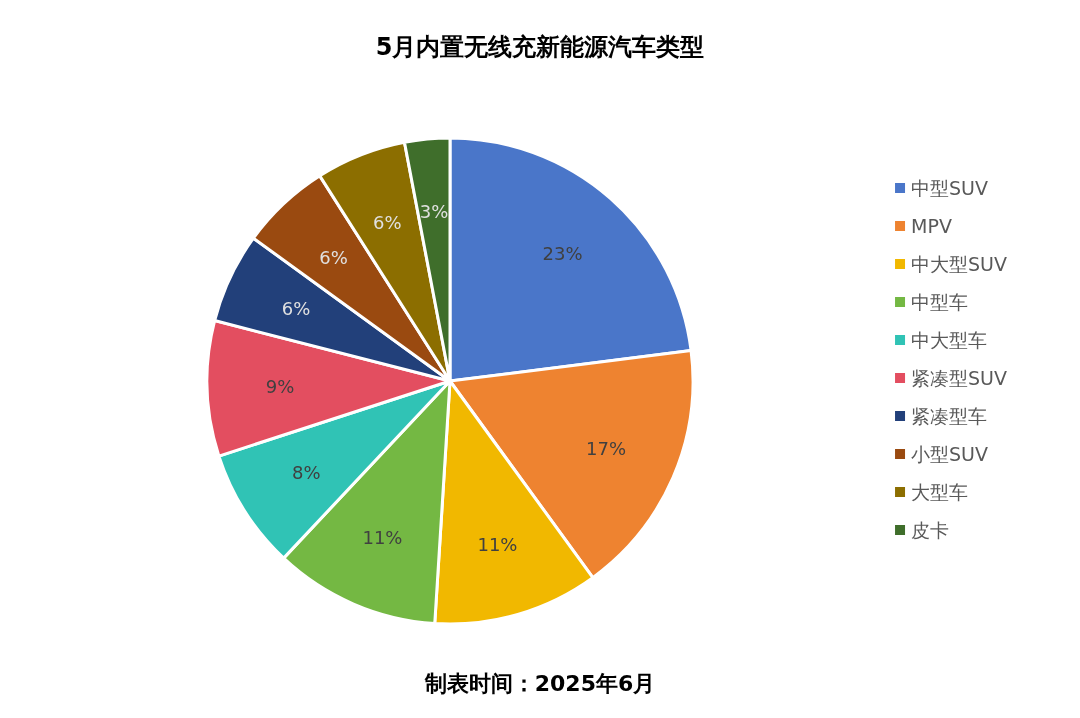  Describe the element at coordinates (930, 530) in the screenshot. I see `legend-label: 皮卡` at that location.